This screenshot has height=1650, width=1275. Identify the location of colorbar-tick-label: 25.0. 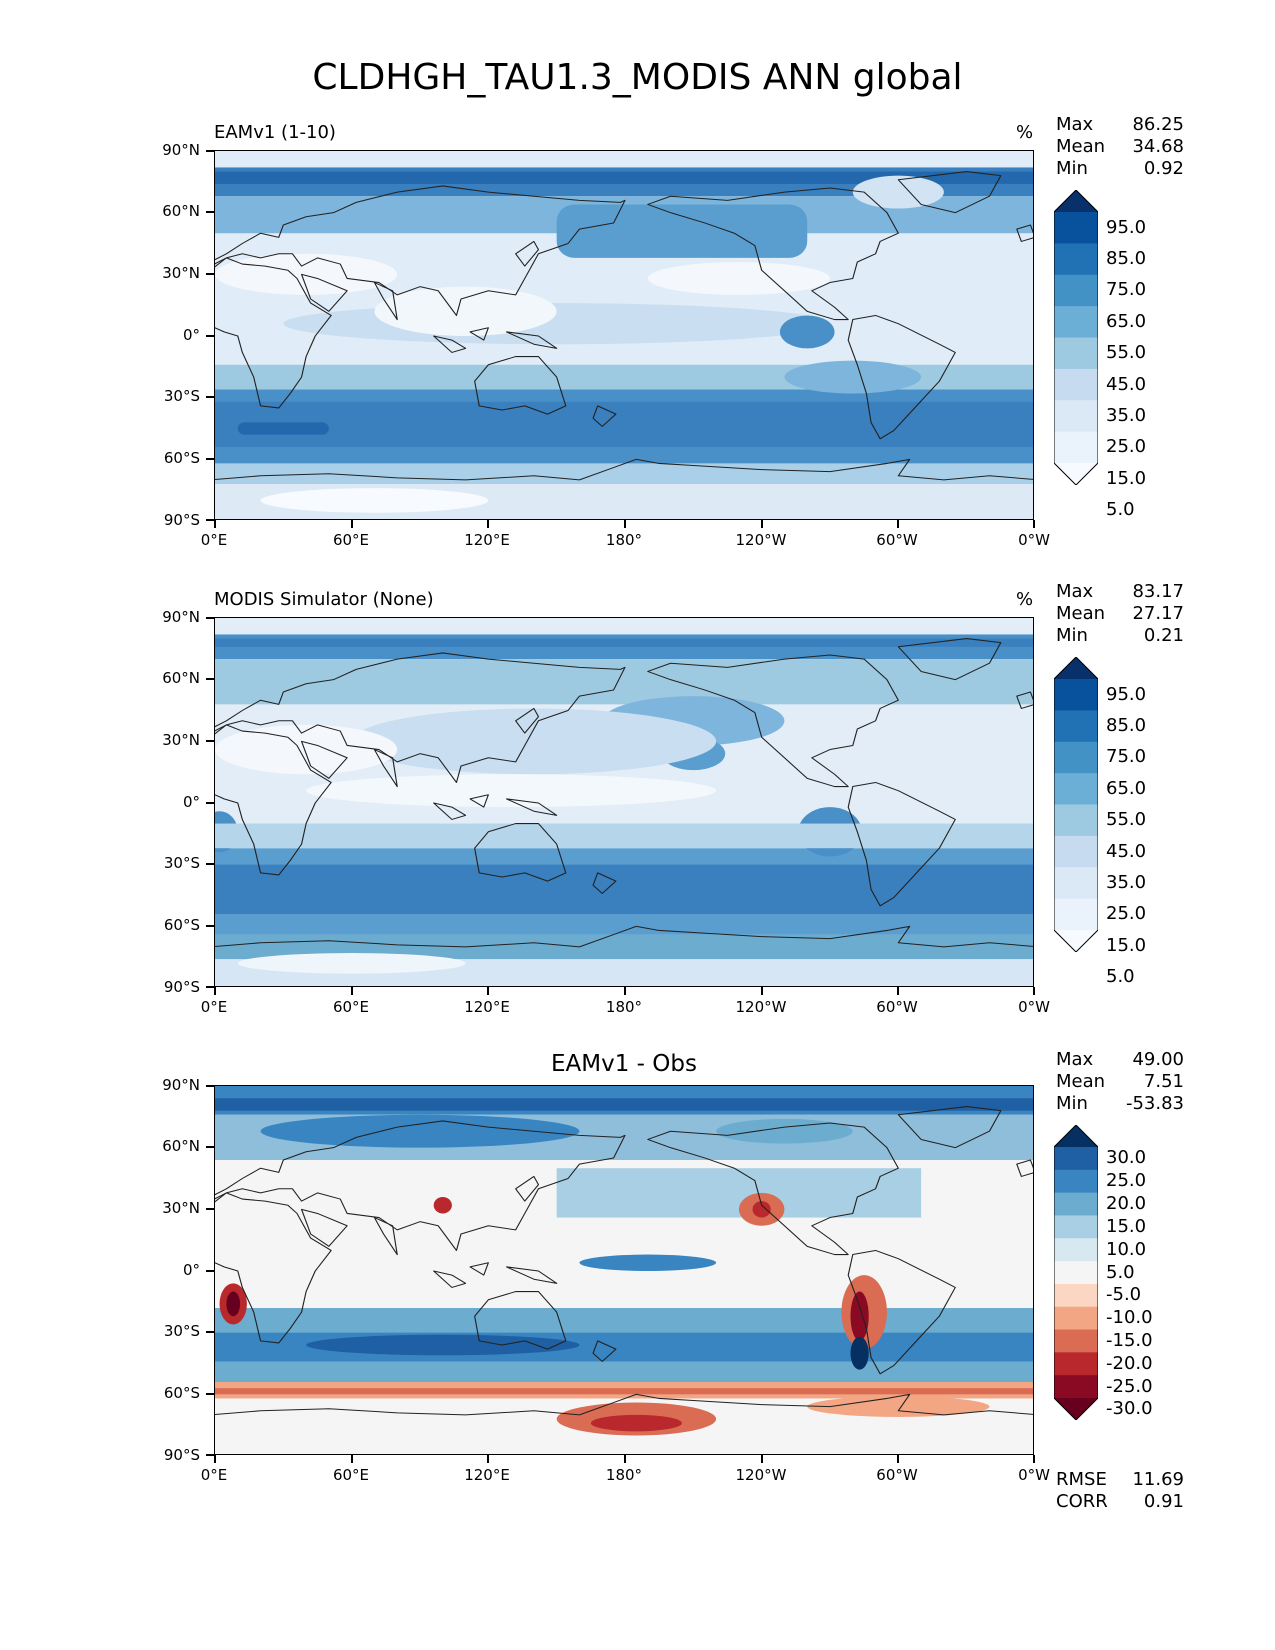
(1126, 914).